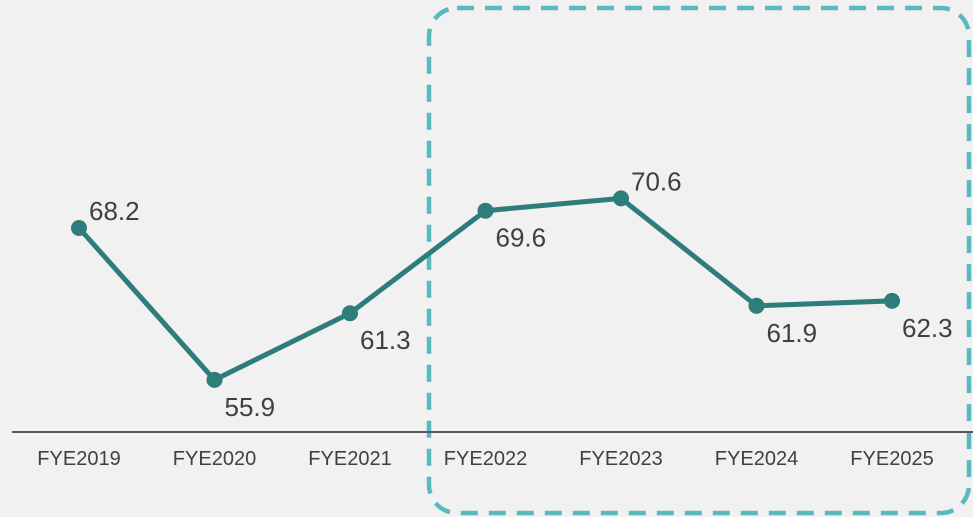 This screenshot has height=517, width=973. Describe the element at coordinates (350, 313) in the screenshot. I see `data-point-fye2021` at that location.